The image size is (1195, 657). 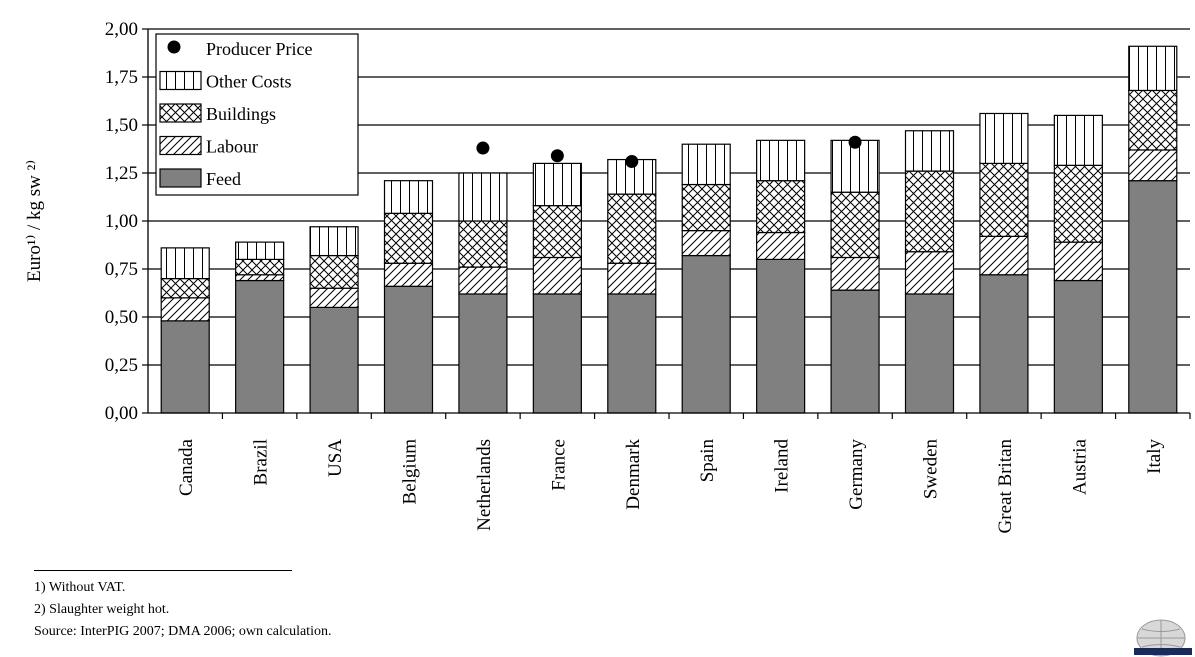 What do you see at coordinates (121, 29) in the screenshot?
I see `y-tick-label: 2,00` at bounding box center [121, 29].